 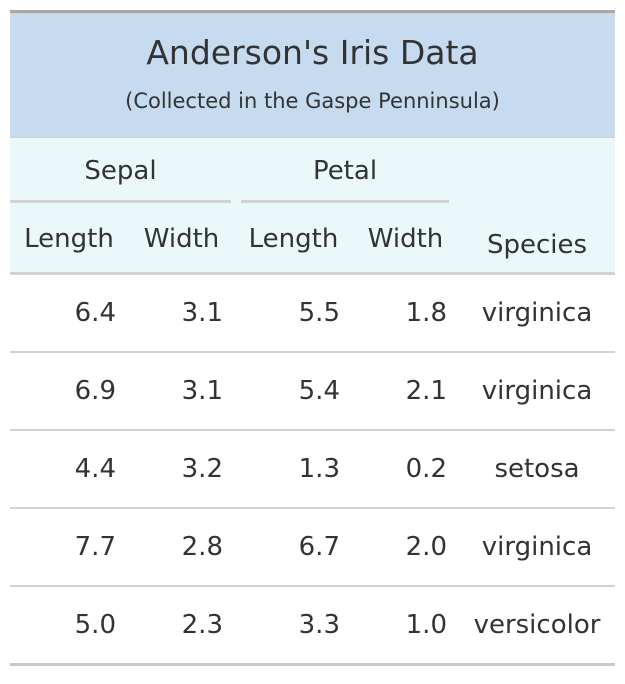 I want to click on spanner-sepal-cell: Sepal, so click(x=122, y=171).